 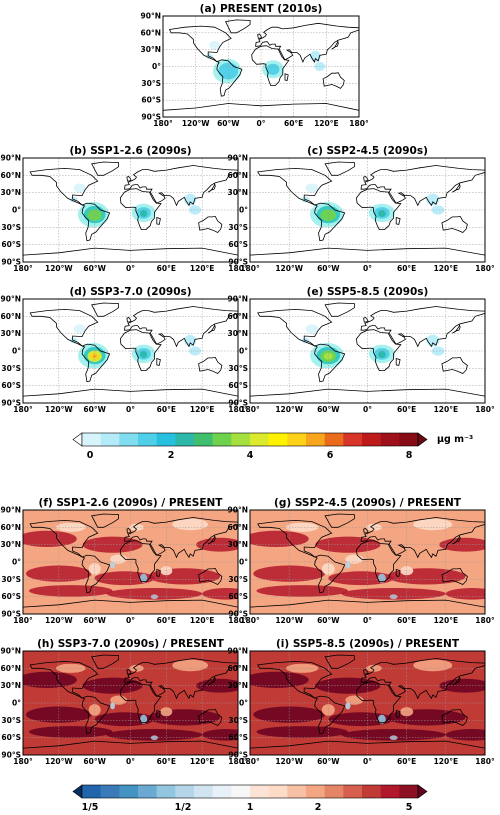 What do you see at coordinates (367, 151) in the screenshot?
I see `panel-title-c: (c) SSP2-4.5 (2090s)` at bounding box center [367, 151].